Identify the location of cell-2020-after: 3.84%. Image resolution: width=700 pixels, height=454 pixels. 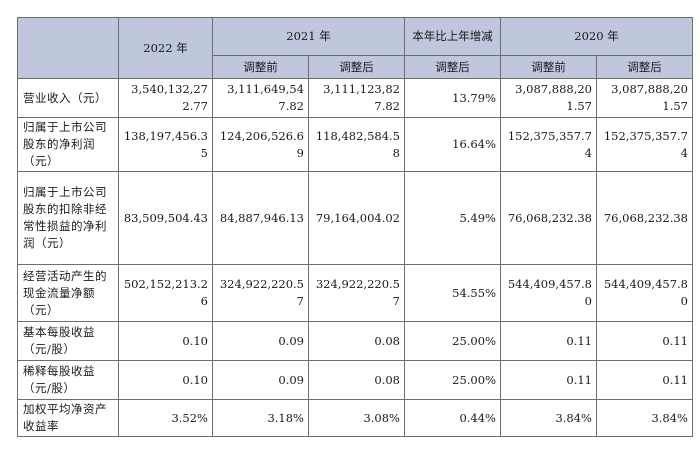
(644, 418).